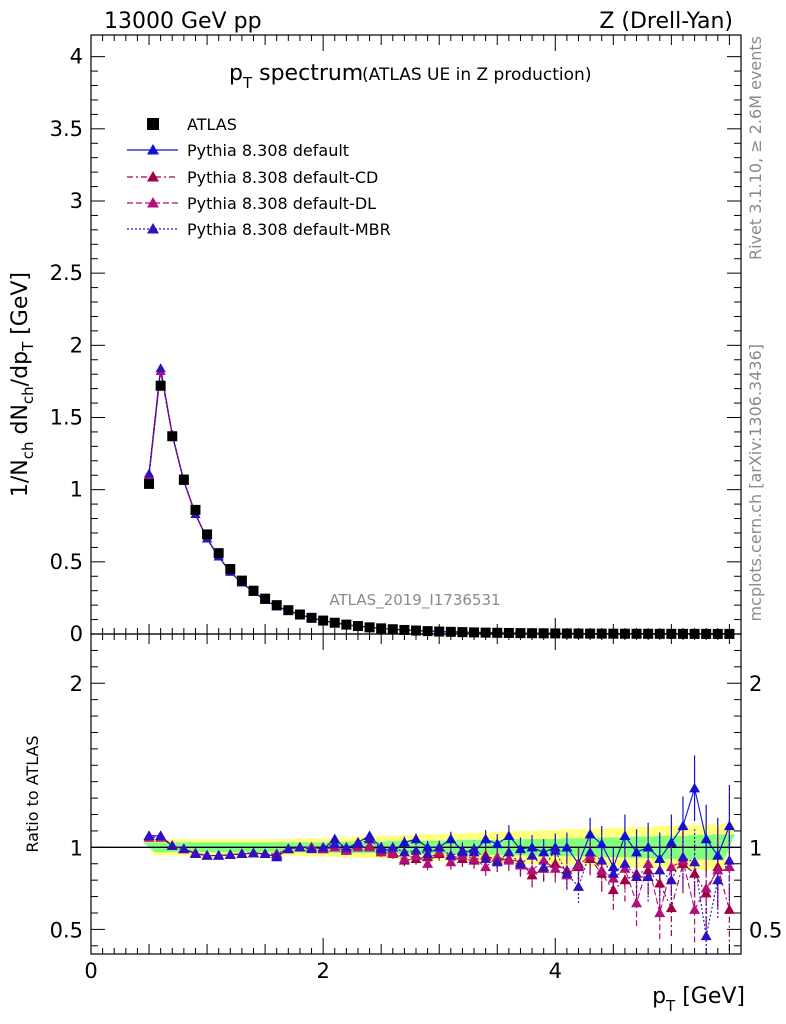 The height and width of the screenshot is (1024, 786). I want to click on ratio-y-tick-label-left: 0.5, so click(66, 930).